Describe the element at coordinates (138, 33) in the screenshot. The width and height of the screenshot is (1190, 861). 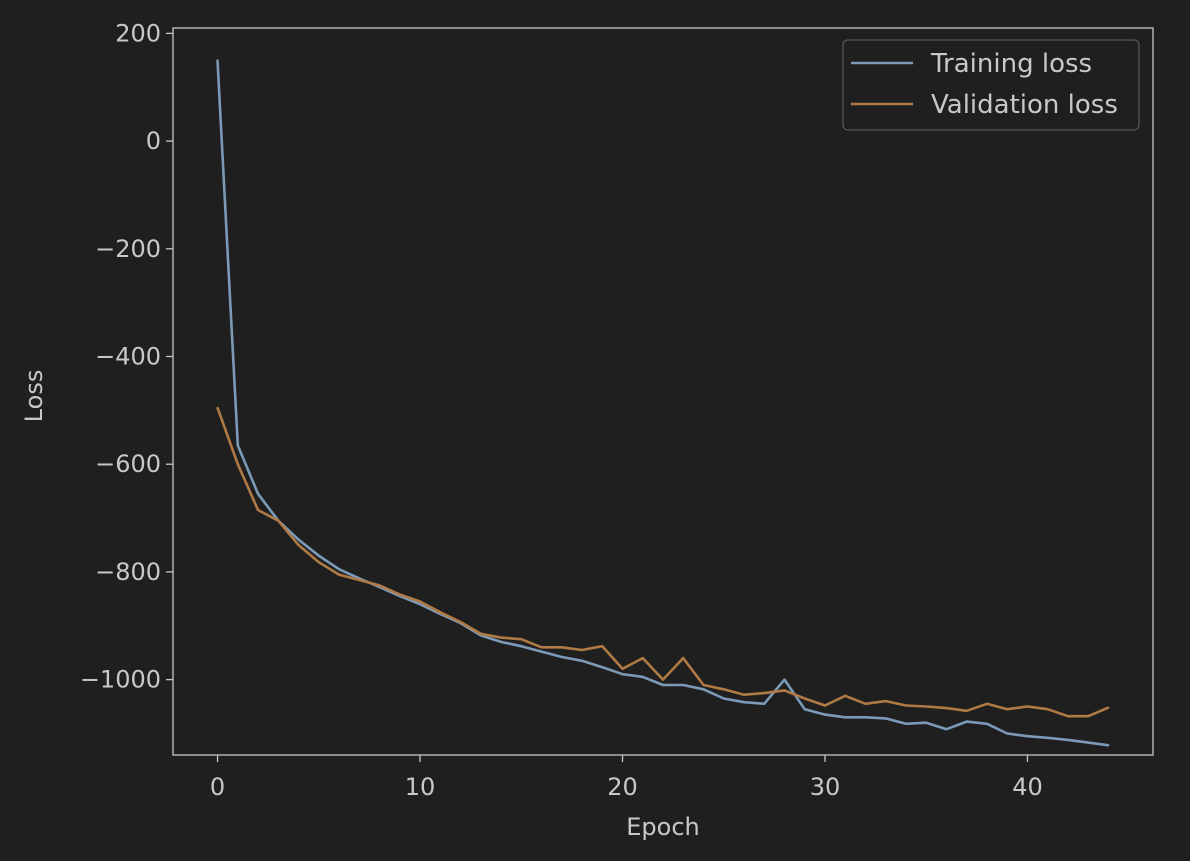
I see `y-tick-label: 200` at that location.